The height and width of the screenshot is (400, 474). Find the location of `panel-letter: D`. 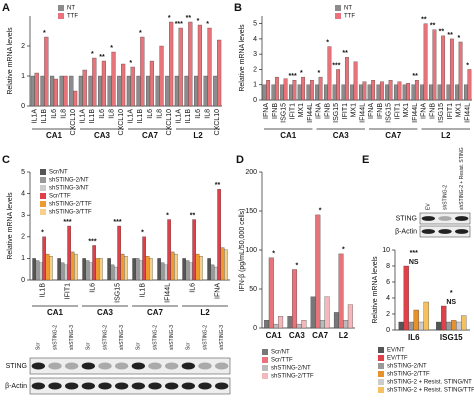

panel-letter: D is located at coordinates (240, 160).